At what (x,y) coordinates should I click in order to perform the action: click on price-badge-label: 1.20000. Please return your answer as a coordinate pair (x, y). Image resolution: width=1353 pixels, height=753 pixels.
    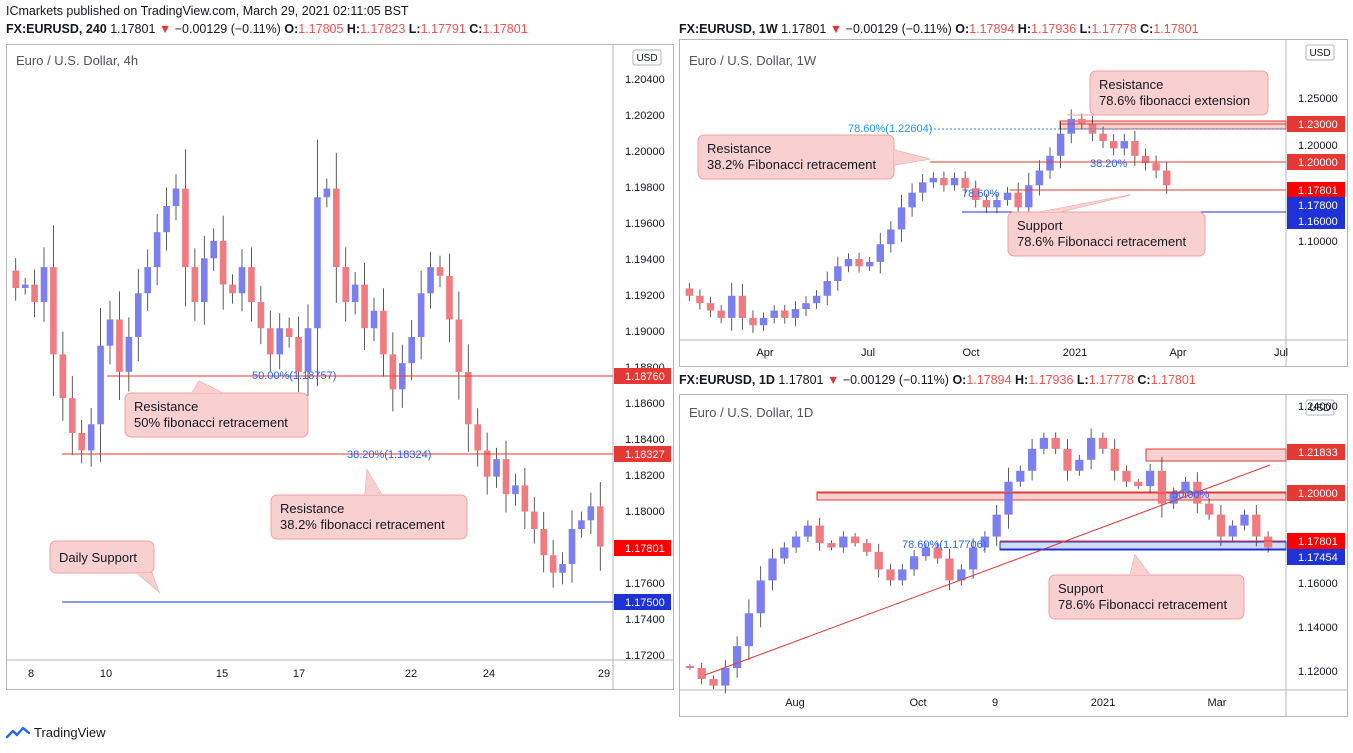
    Looking at the image, I should click on (1318, 494).